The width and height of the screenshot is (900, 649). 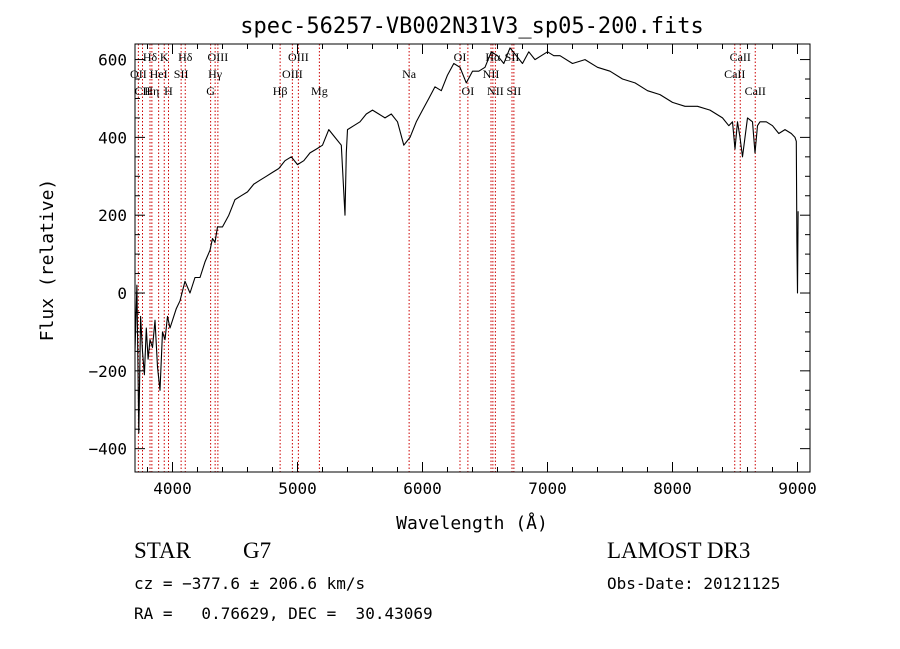 I want to click on y-tick-label: 600, so click(x=112, y=60).